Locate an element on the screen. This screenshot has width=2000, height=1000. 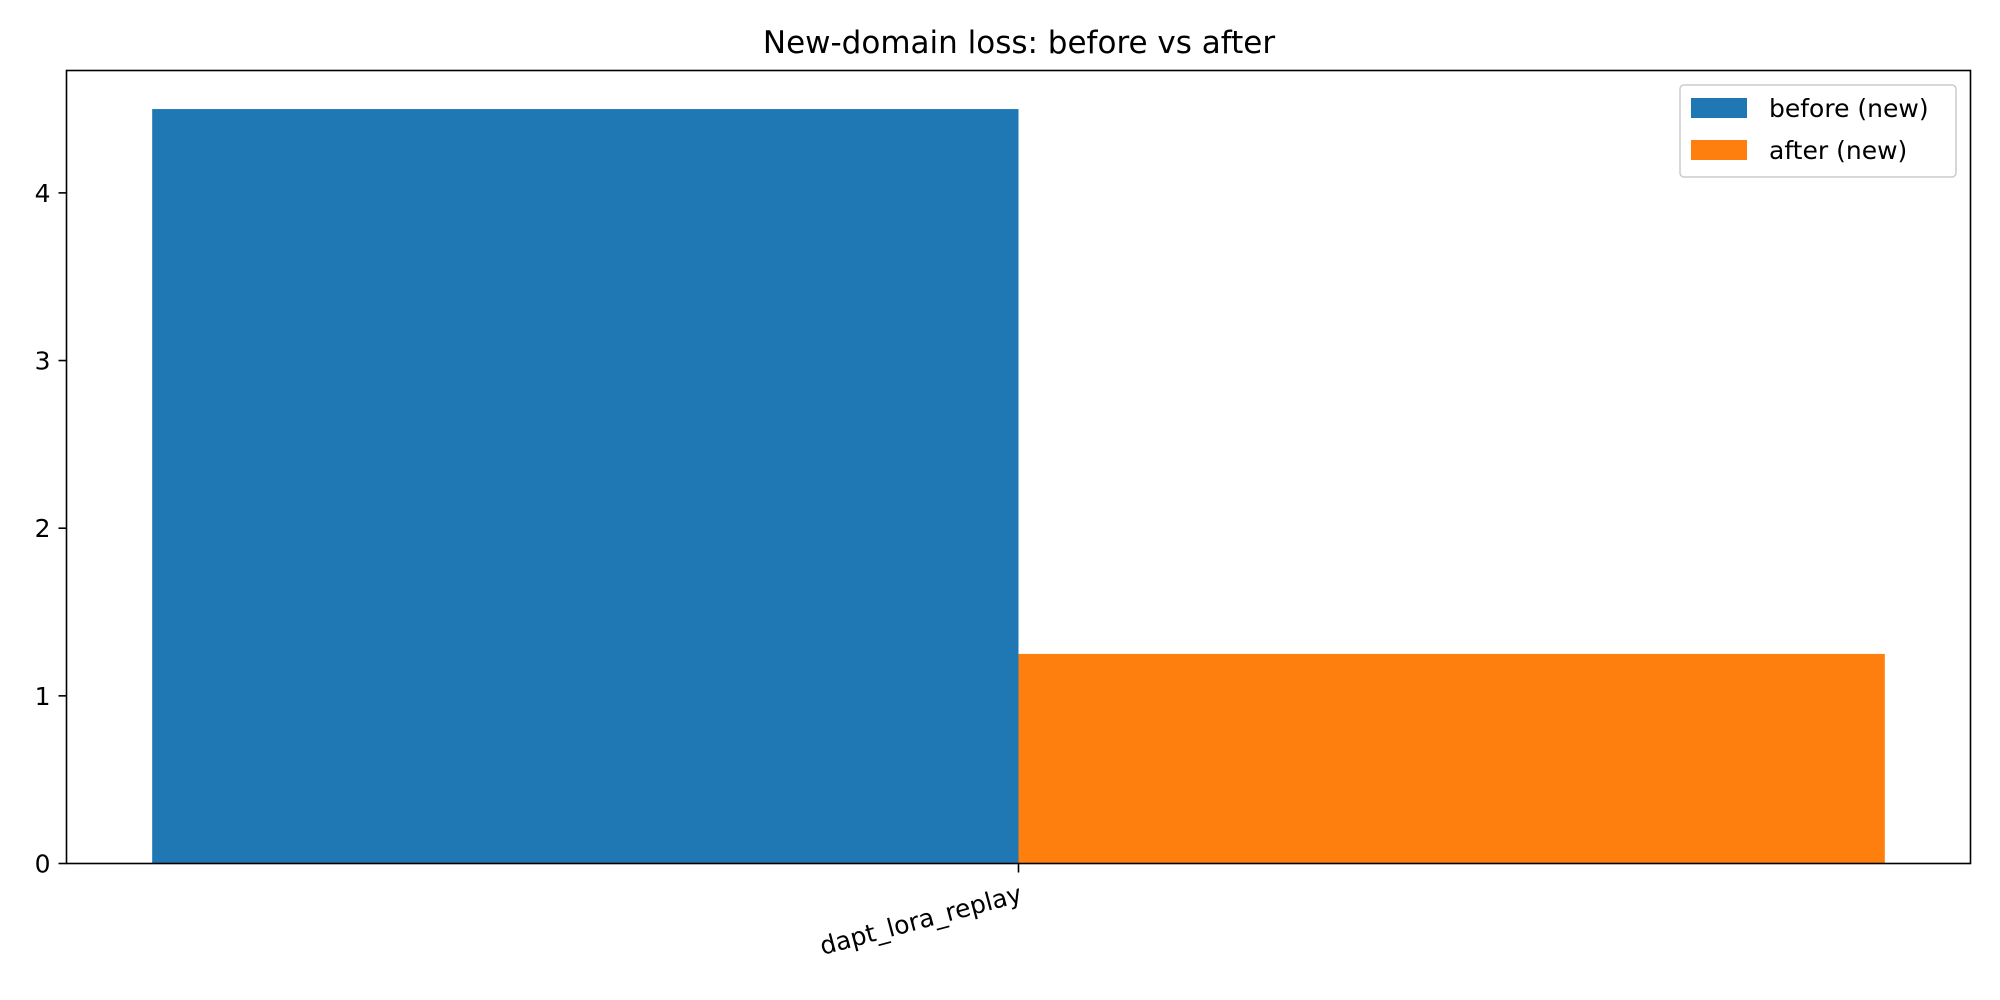
legend-label: after (new) is located at coordinates (1838, 150).